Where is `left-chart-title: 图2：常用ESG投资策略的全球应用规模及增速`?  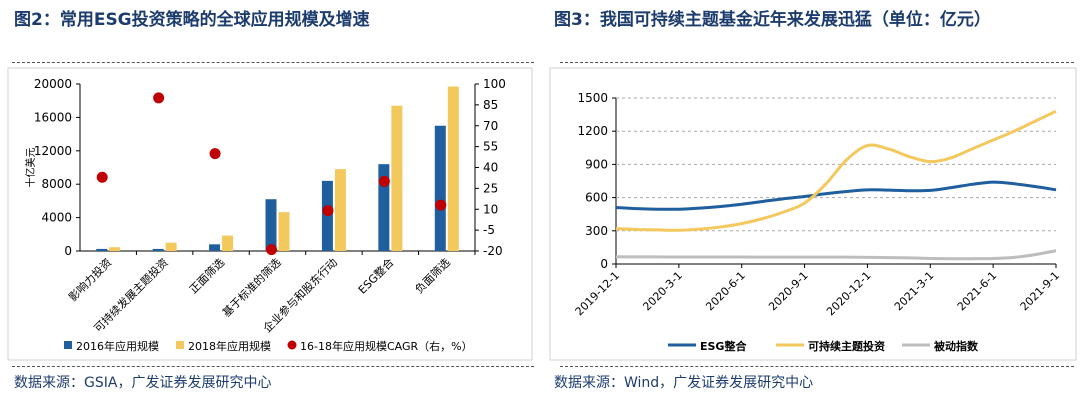
left-chart-title: 图2：常用ESG投资策略的全球应用规模及增速 is located at coordinates (192, 20).